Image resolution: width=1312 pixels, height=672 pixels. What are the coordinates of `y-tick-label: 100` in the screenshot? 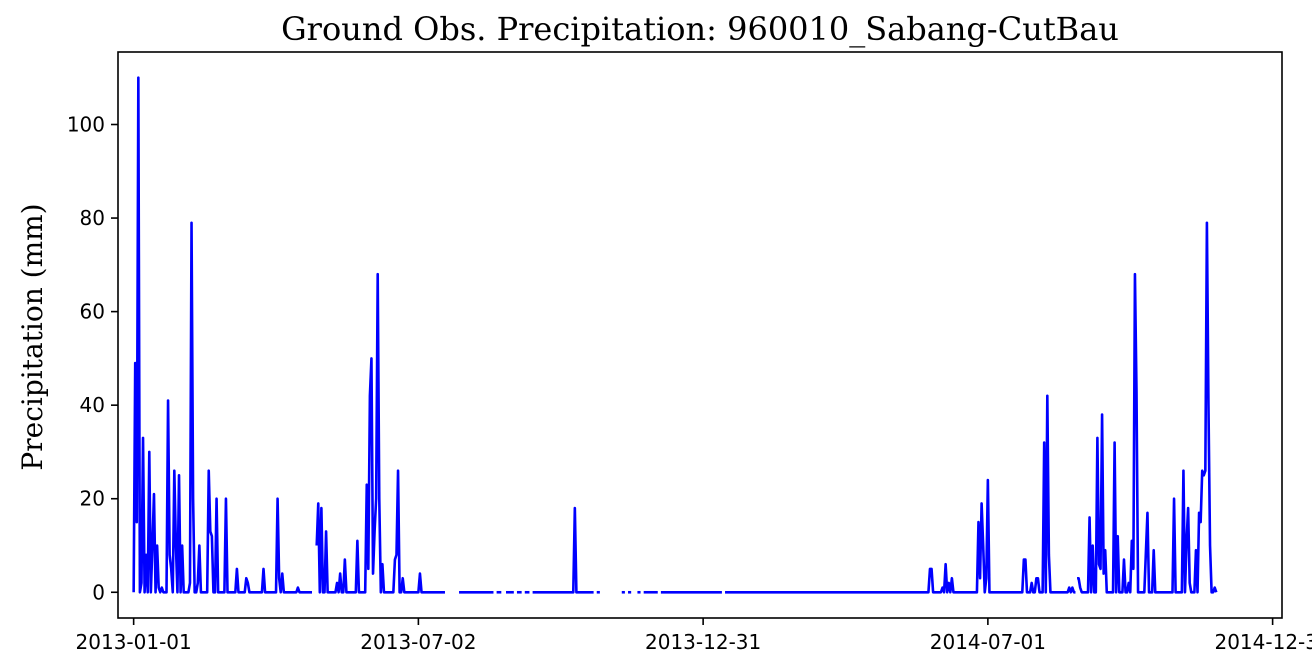 It's located at (86, 125).